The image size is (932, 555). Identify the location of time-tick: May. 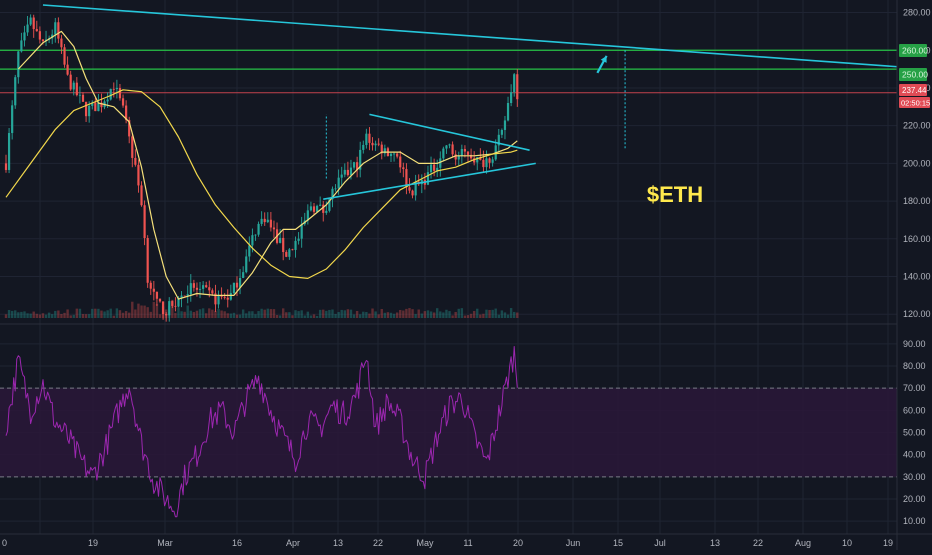
(425, 543).